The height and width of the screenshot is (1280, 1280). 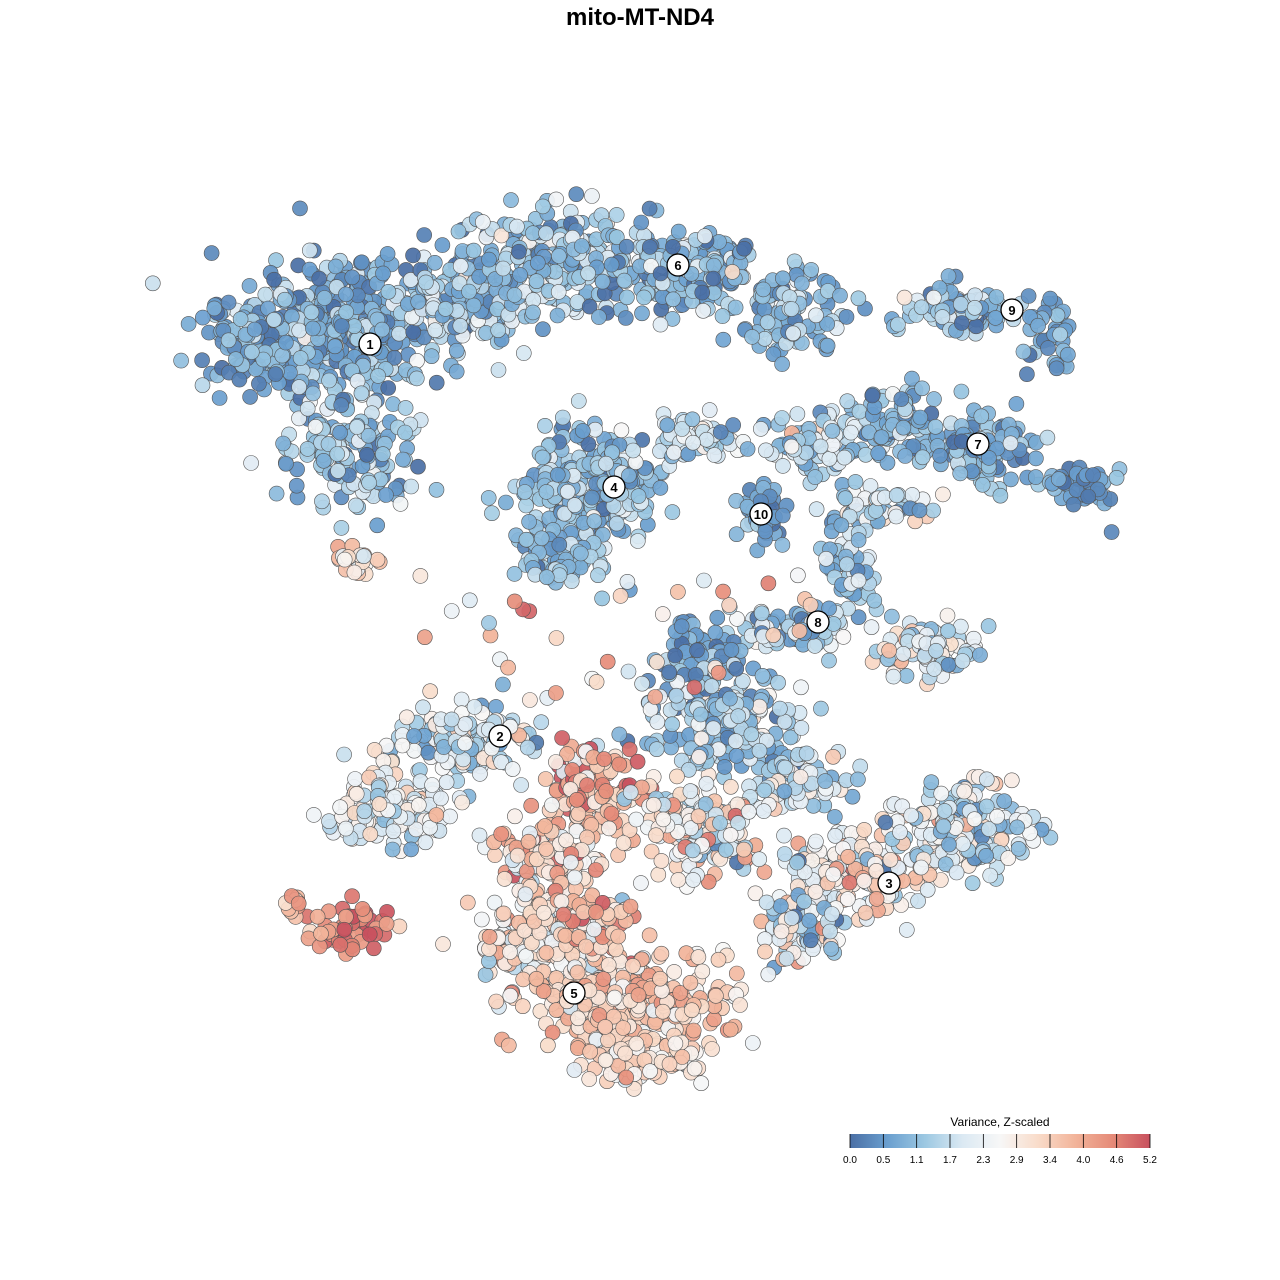 I want to click on cluster-label-text: 5, so click(x=573, y=993).